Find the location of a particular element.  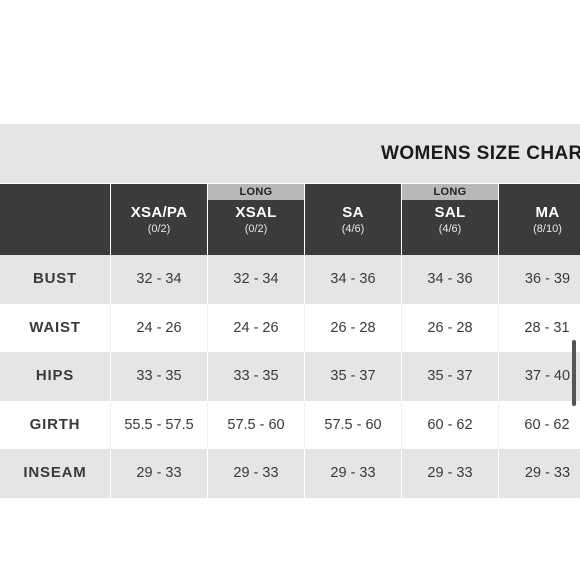

row-label: BUST is located at coordinates (55, 279).